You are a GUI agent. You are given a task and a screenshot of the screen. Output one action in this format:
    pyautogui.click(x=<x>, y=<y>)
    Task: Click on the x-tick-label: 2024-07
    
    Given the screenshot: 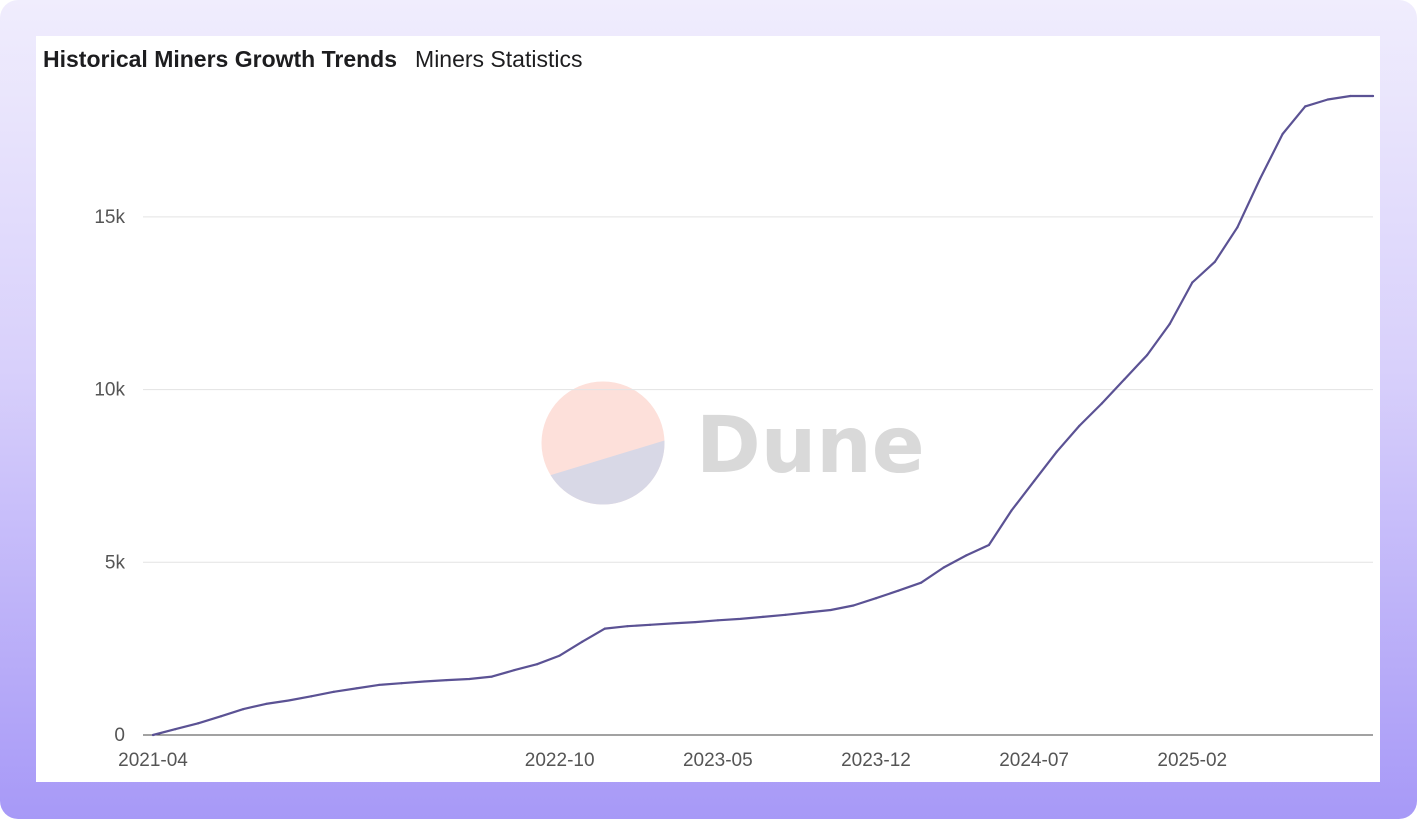 What is the action you would take?
    pyautogui.click(x=1034, y=760)
    